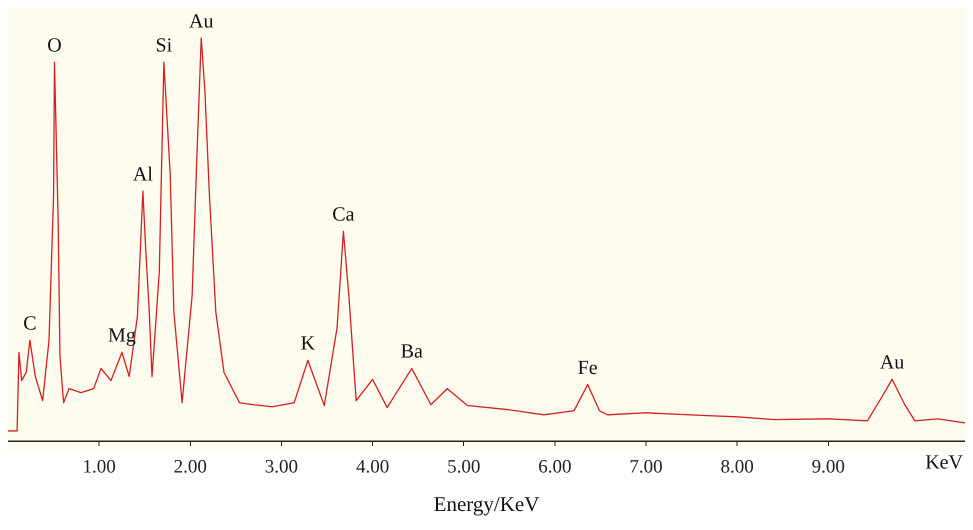 Image resolution: width=973 pixels, height=530 pixels. What do you see at coordinates (828, 467) in the screenshot?
I see `x-tick-label: 9.00` at bounding box center [828, 467].